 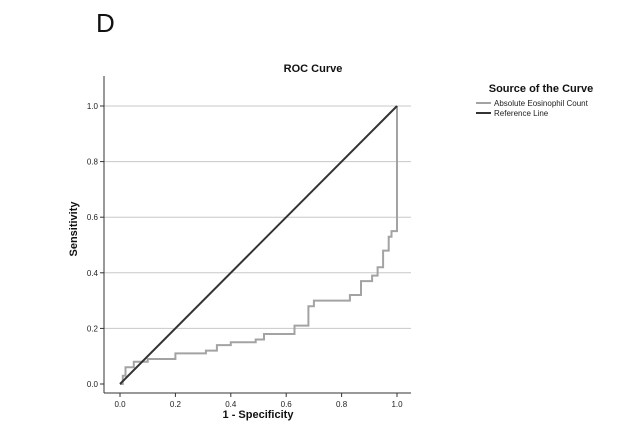 I want to click on panel-label: D, so click(x=105, y=23).